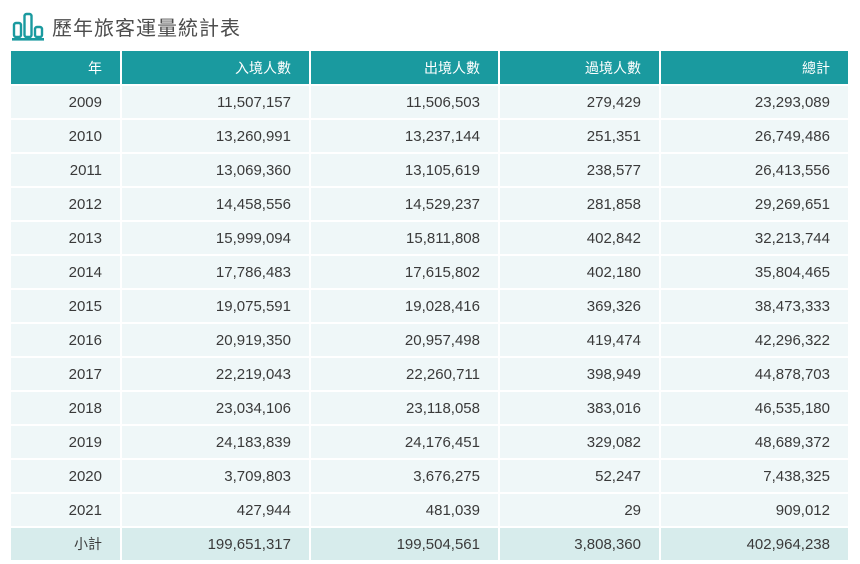 The height and width of the screenshot is (564, 860). What do you see at coordinates (580, 101) in the screenshot?
I see `cell-transit: 279,429` at bounding box center [580, 101].